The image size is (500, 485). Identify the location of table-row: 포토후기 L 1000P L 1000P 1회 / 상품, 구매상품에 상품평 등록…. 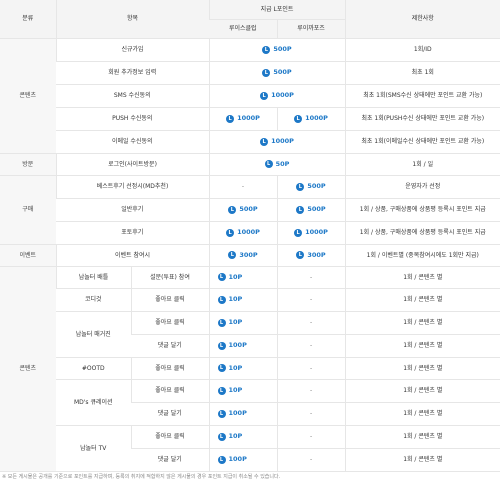
(250, 233).